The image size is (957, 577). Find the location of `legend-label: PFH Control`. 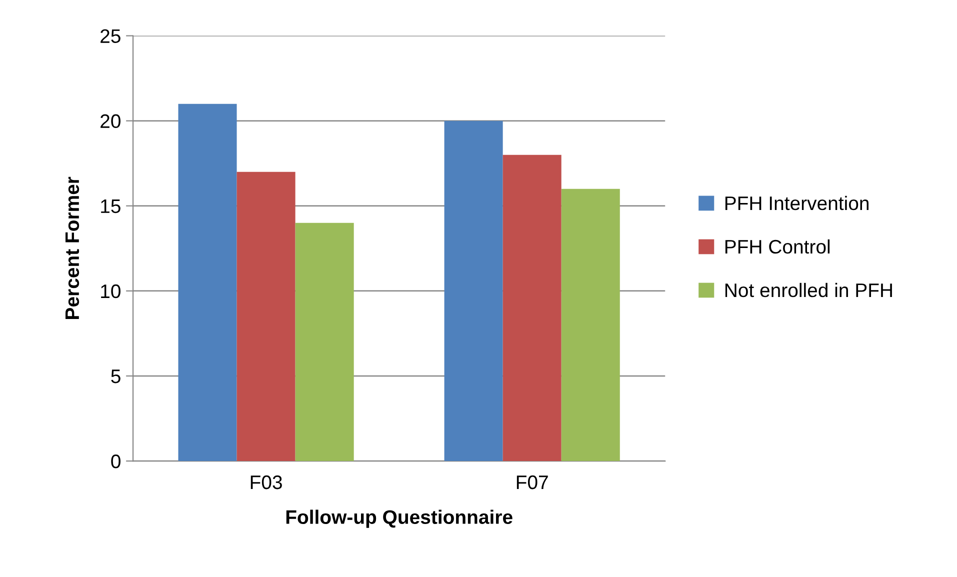

legend-label: PFH Control is located at coordinates (777, 246).